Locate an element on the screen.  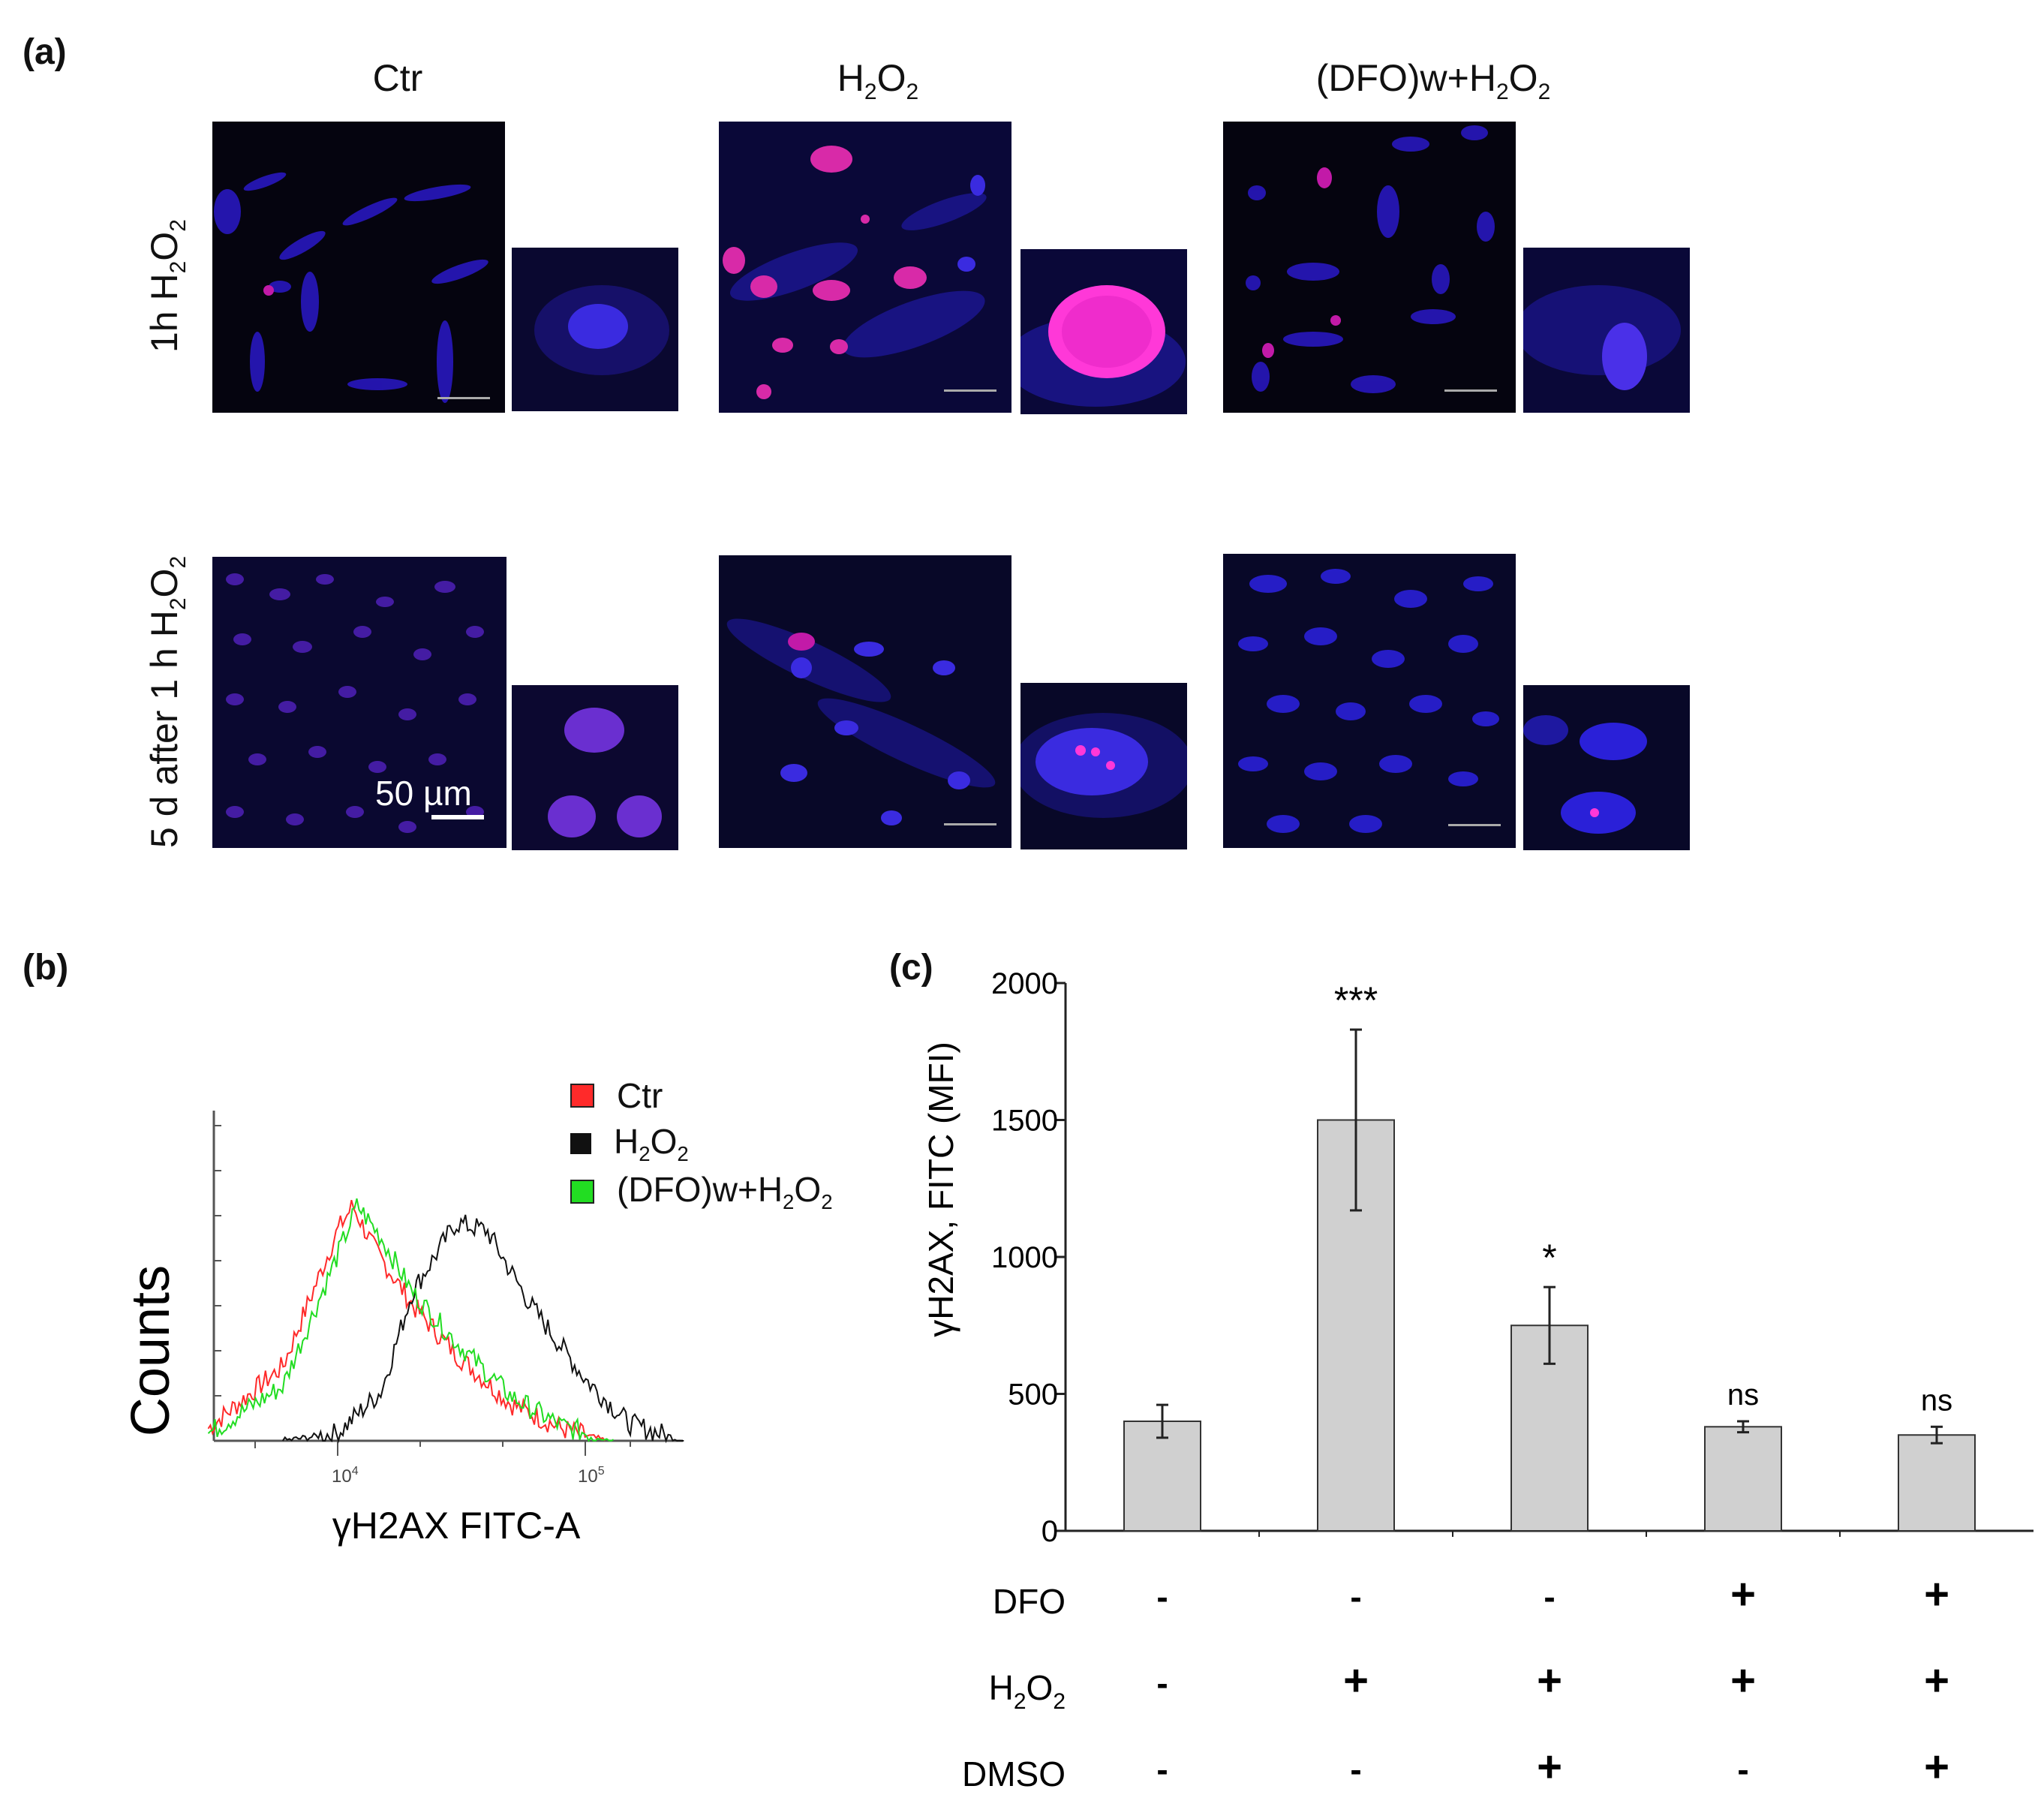
condition-row-label-3: DMSO is located at coordinates (1014, 1773).